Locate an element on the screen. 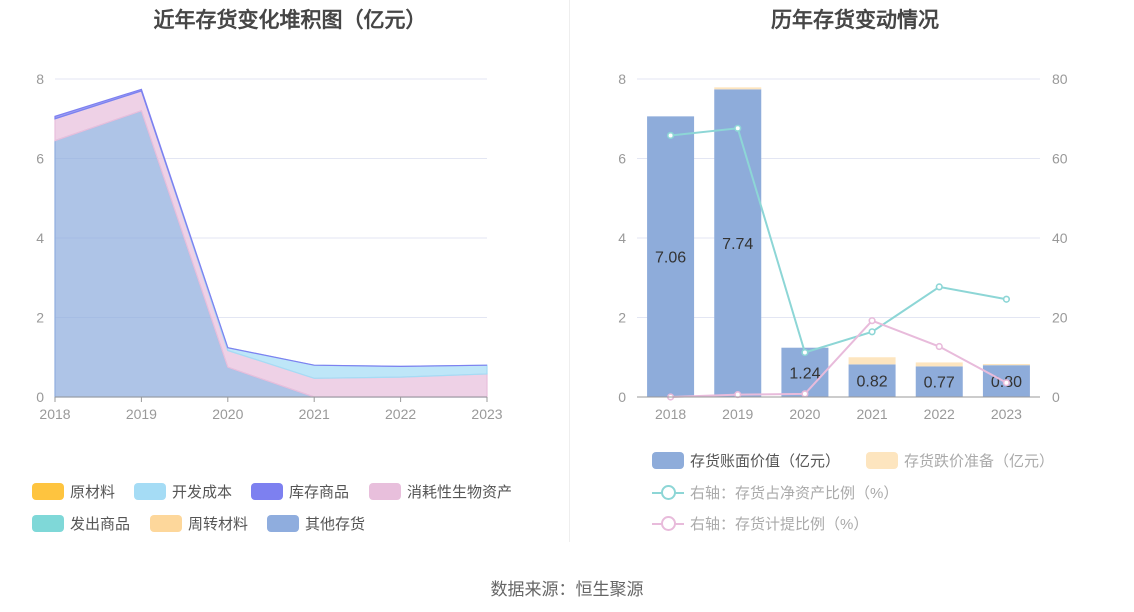  legend-label: 右轴：存货计提比例（%） is located at coordinates (779, 524).